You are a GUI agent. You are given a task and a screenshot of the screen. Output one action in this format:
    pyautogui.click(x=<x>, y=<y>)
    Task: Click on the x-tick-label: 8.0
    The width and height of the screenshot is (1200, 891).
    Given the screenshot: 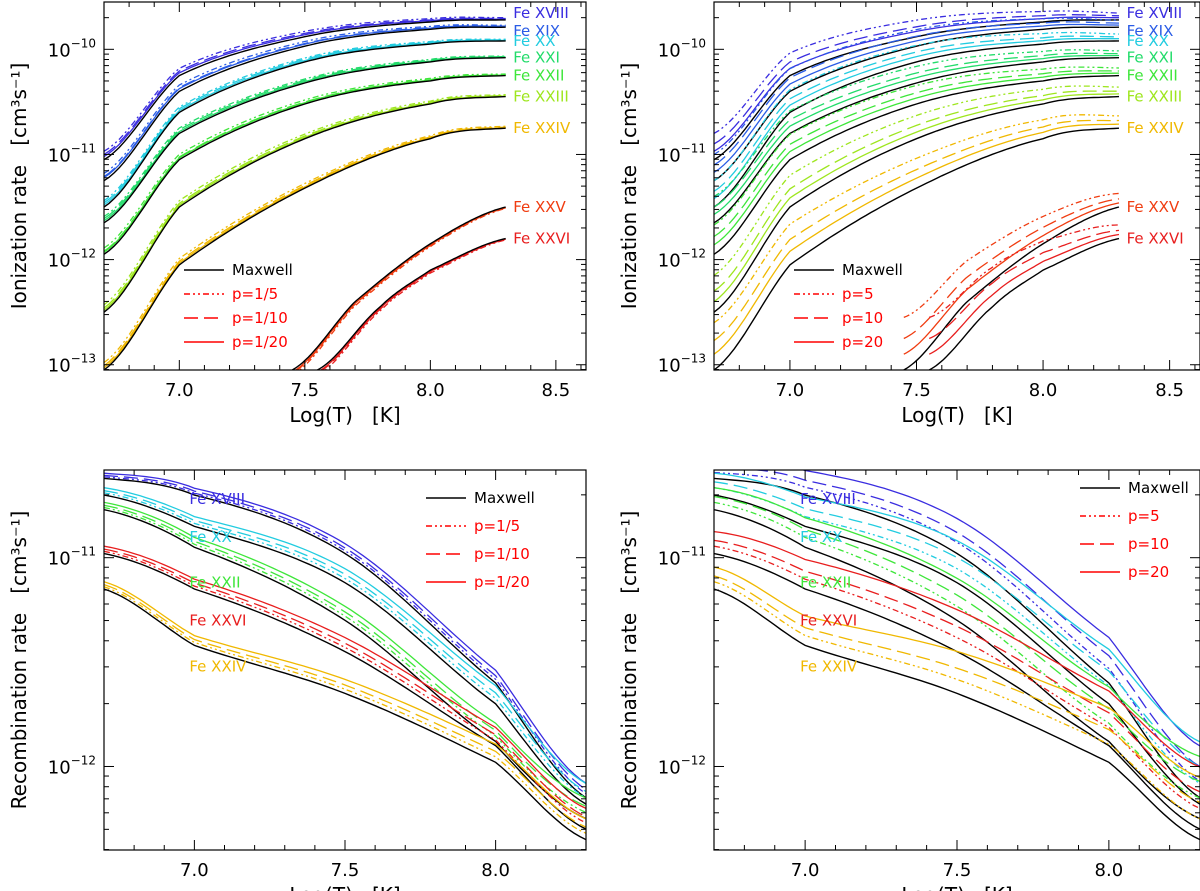 What is the action you would take?
    pyautogui.click(x=495, y=870)
    